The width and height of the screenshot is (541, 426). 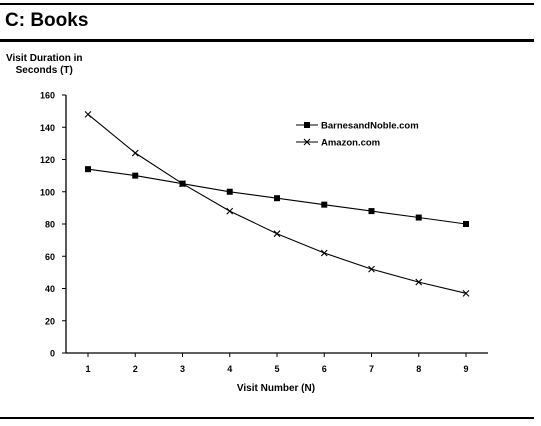 I want to click on y-tick-label: 120, so click(x=47, y=160).